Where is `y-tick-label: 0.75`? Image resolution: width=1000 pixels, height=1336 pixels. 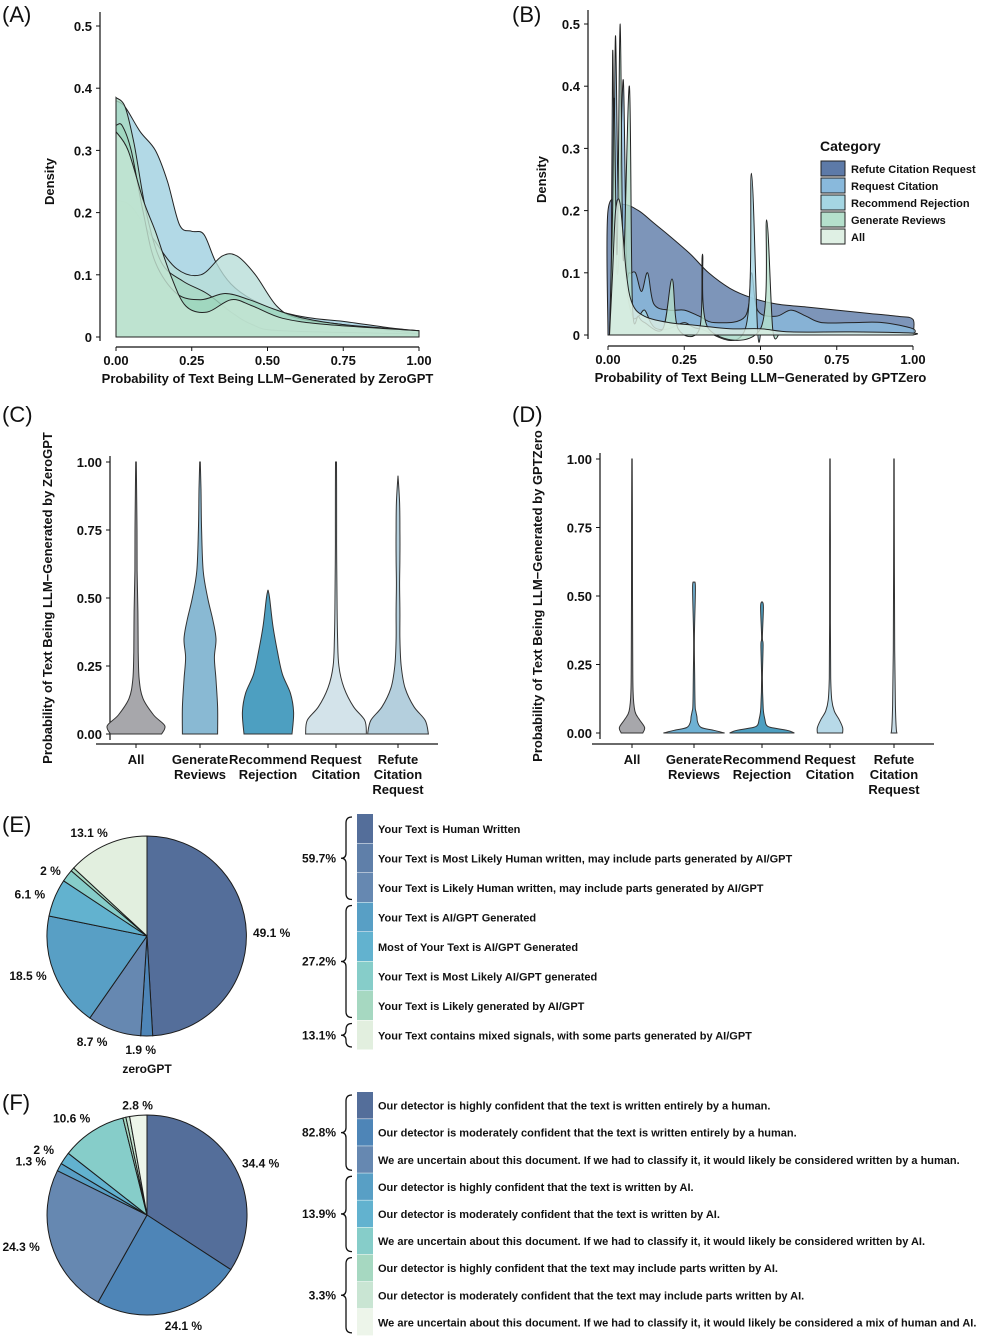 y-tick-label: 0.75 is located at coordinates (89, 530).